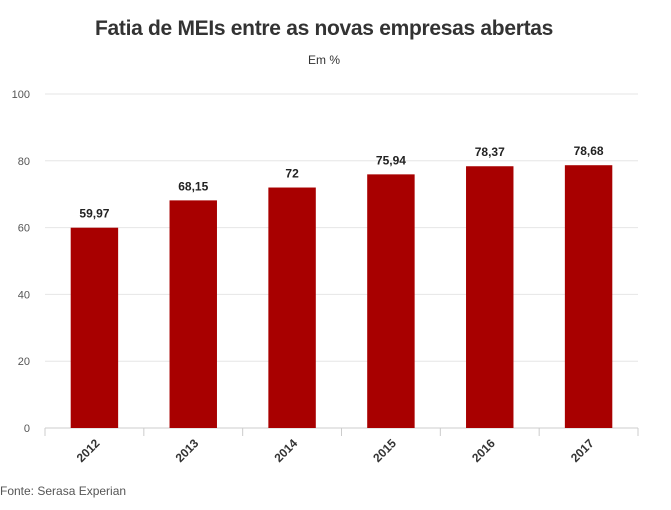 This screenshot has height=510, width=671. Describe the element at coordinates (589, 151) in the screenshot. I see `data-label: 78,68` at that location.